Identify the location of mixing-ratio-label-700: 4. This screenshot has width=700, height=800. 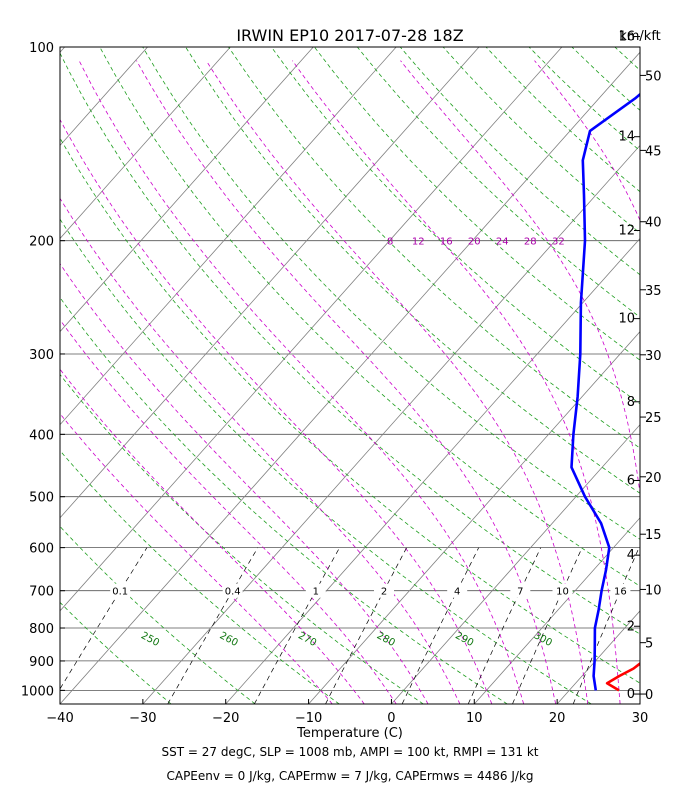
(457, 592).